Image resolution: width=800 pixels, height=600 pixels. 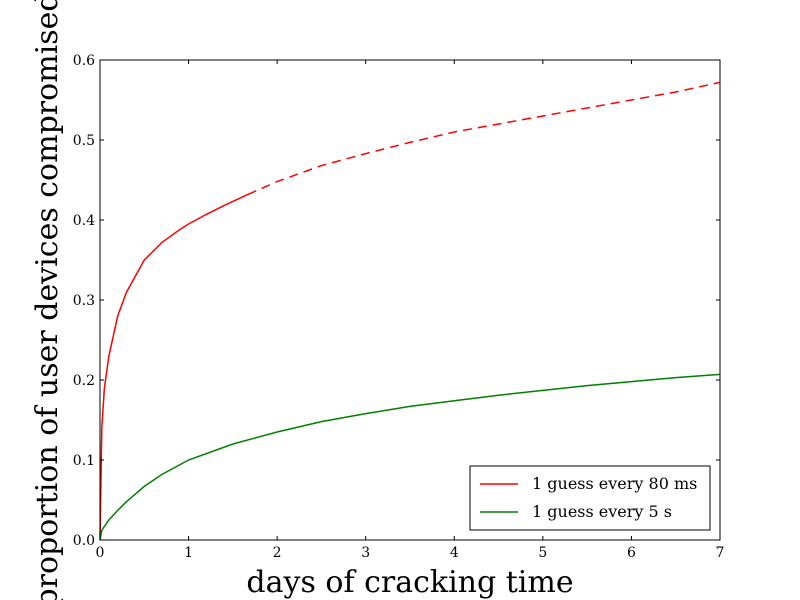 What do you see at coordinates (409, 582) in the screenshot?
I see `x-axis-title: days of cracking time` at bounding box center [409, 582].